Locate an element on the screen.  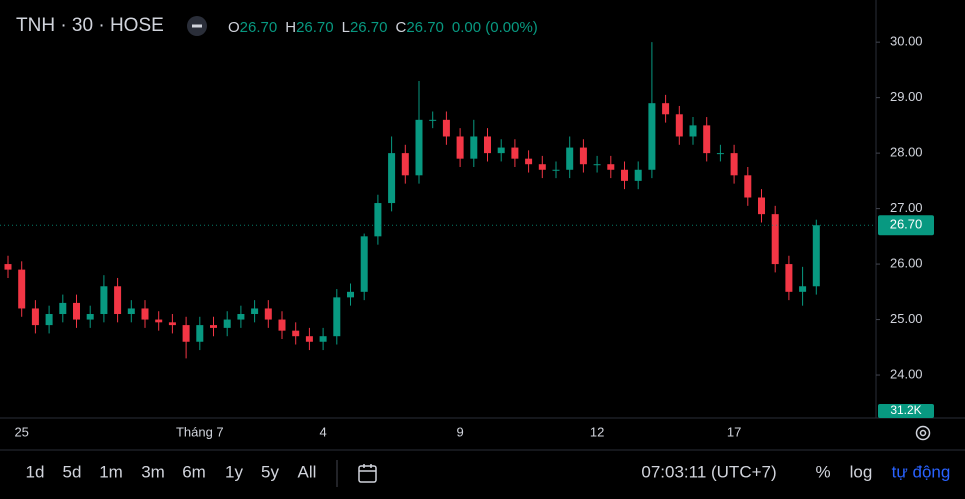
range-button: 1m is located at coordinates (111, 471).